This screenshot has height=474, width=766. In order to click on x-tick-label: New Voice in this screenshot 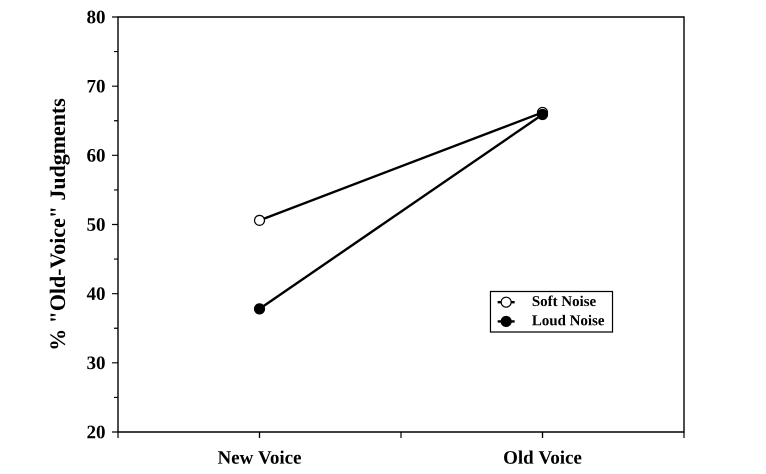, I will do `click(259, 457)`.